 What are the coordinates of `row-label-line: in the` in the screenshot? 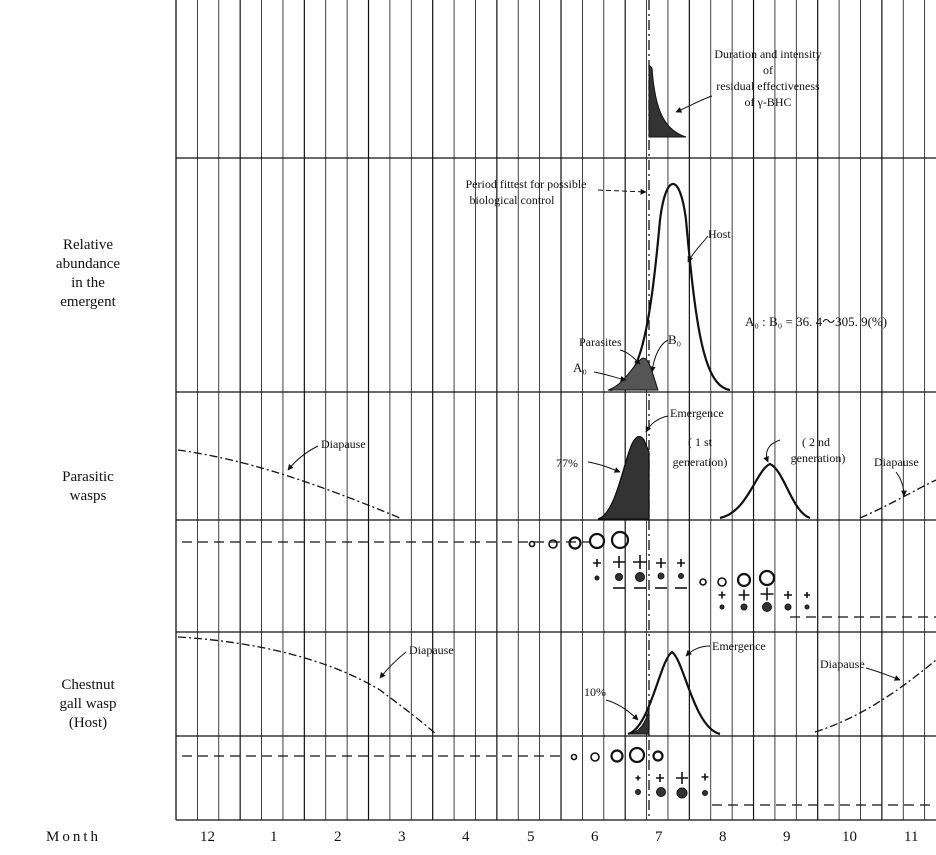 It's located at (88, 283).